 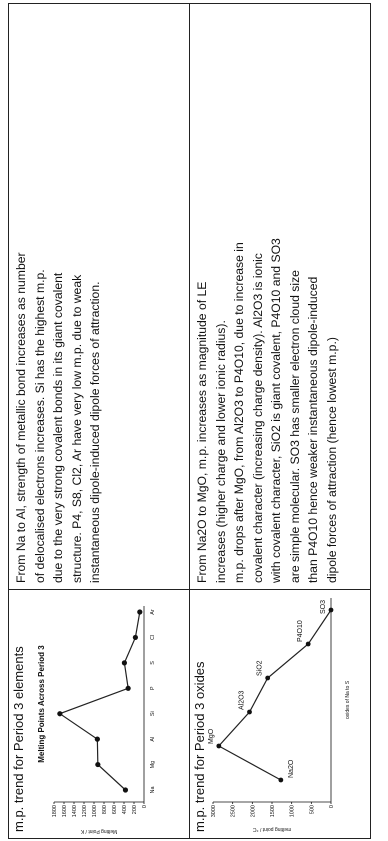 What do you see at coordinates (273, 811) in the screenshot?
I see `y-tick-label: 1500` at bounding box center [273, 811].